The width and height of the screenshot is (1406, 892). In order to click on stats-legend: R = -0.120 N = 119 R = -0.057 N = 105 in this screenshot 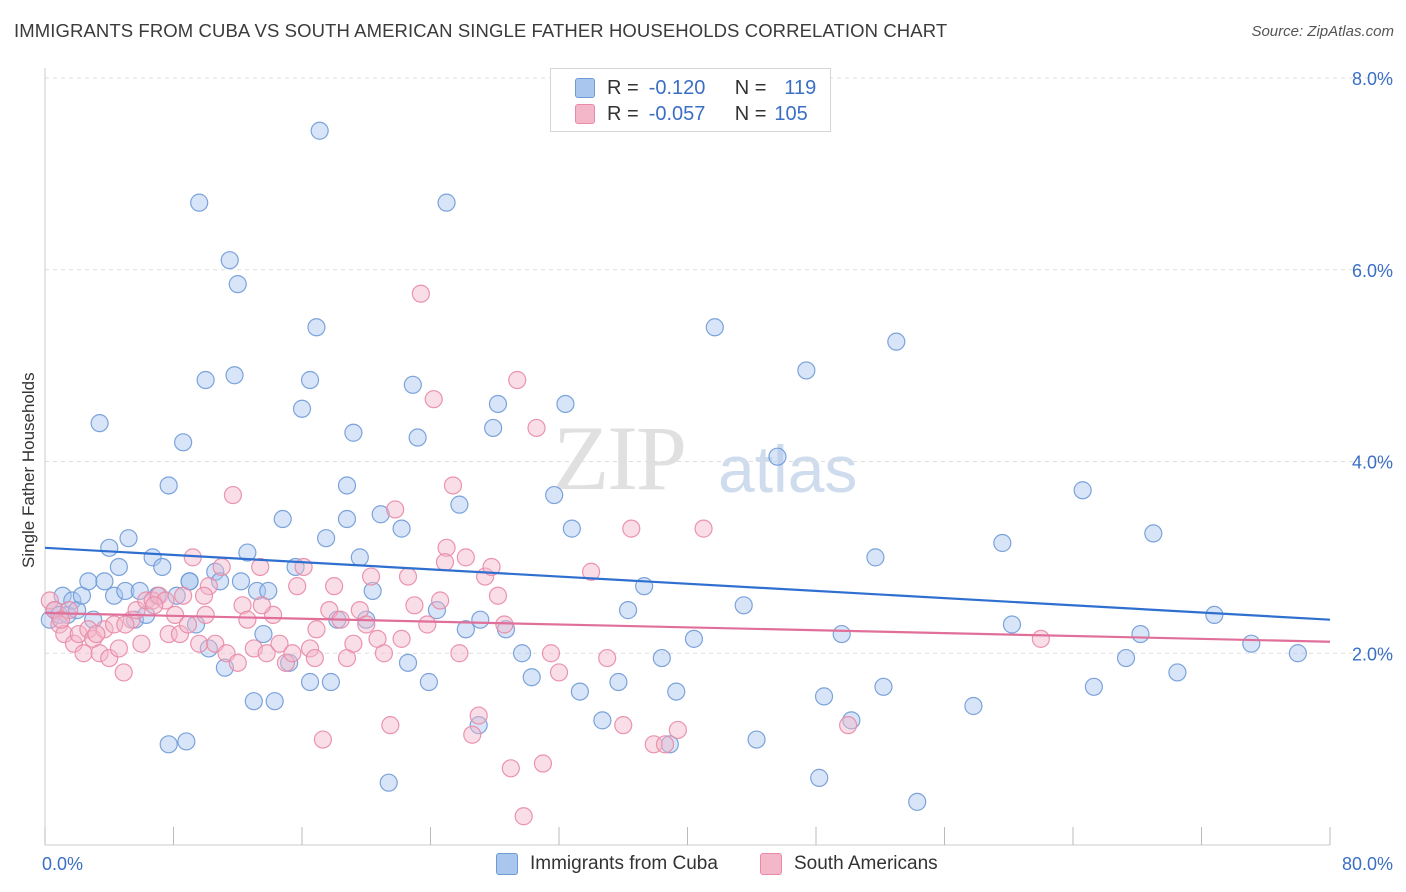, I will do `click(690, 100)`.